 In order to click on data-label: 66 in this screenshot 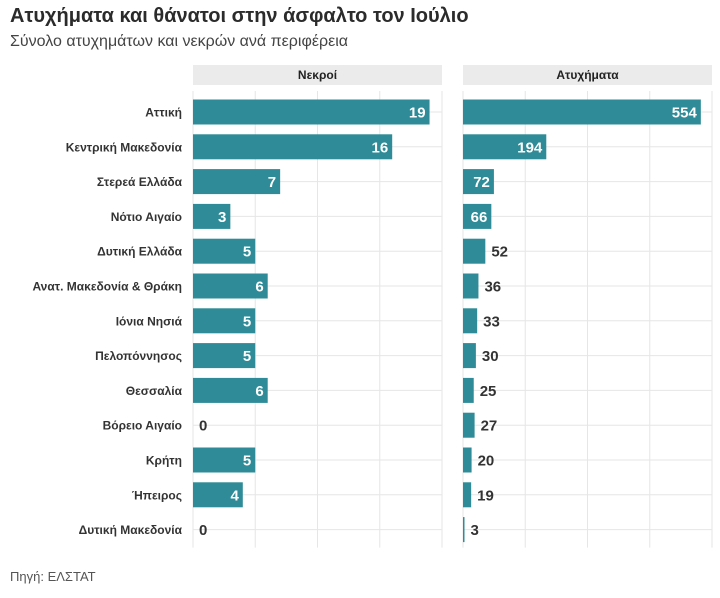, I will do `click(479, 217)`.